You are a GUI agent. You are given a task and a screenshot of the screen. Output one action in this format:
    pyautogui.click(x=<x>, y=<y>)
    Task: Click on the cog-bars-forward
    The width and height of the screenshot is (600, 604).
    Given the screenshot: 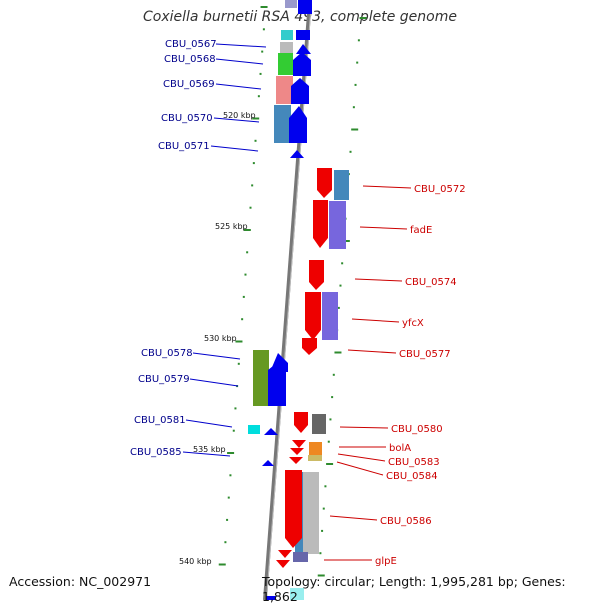 What is the action you would take?
    pyautogui.click(x=272, y=217)
    